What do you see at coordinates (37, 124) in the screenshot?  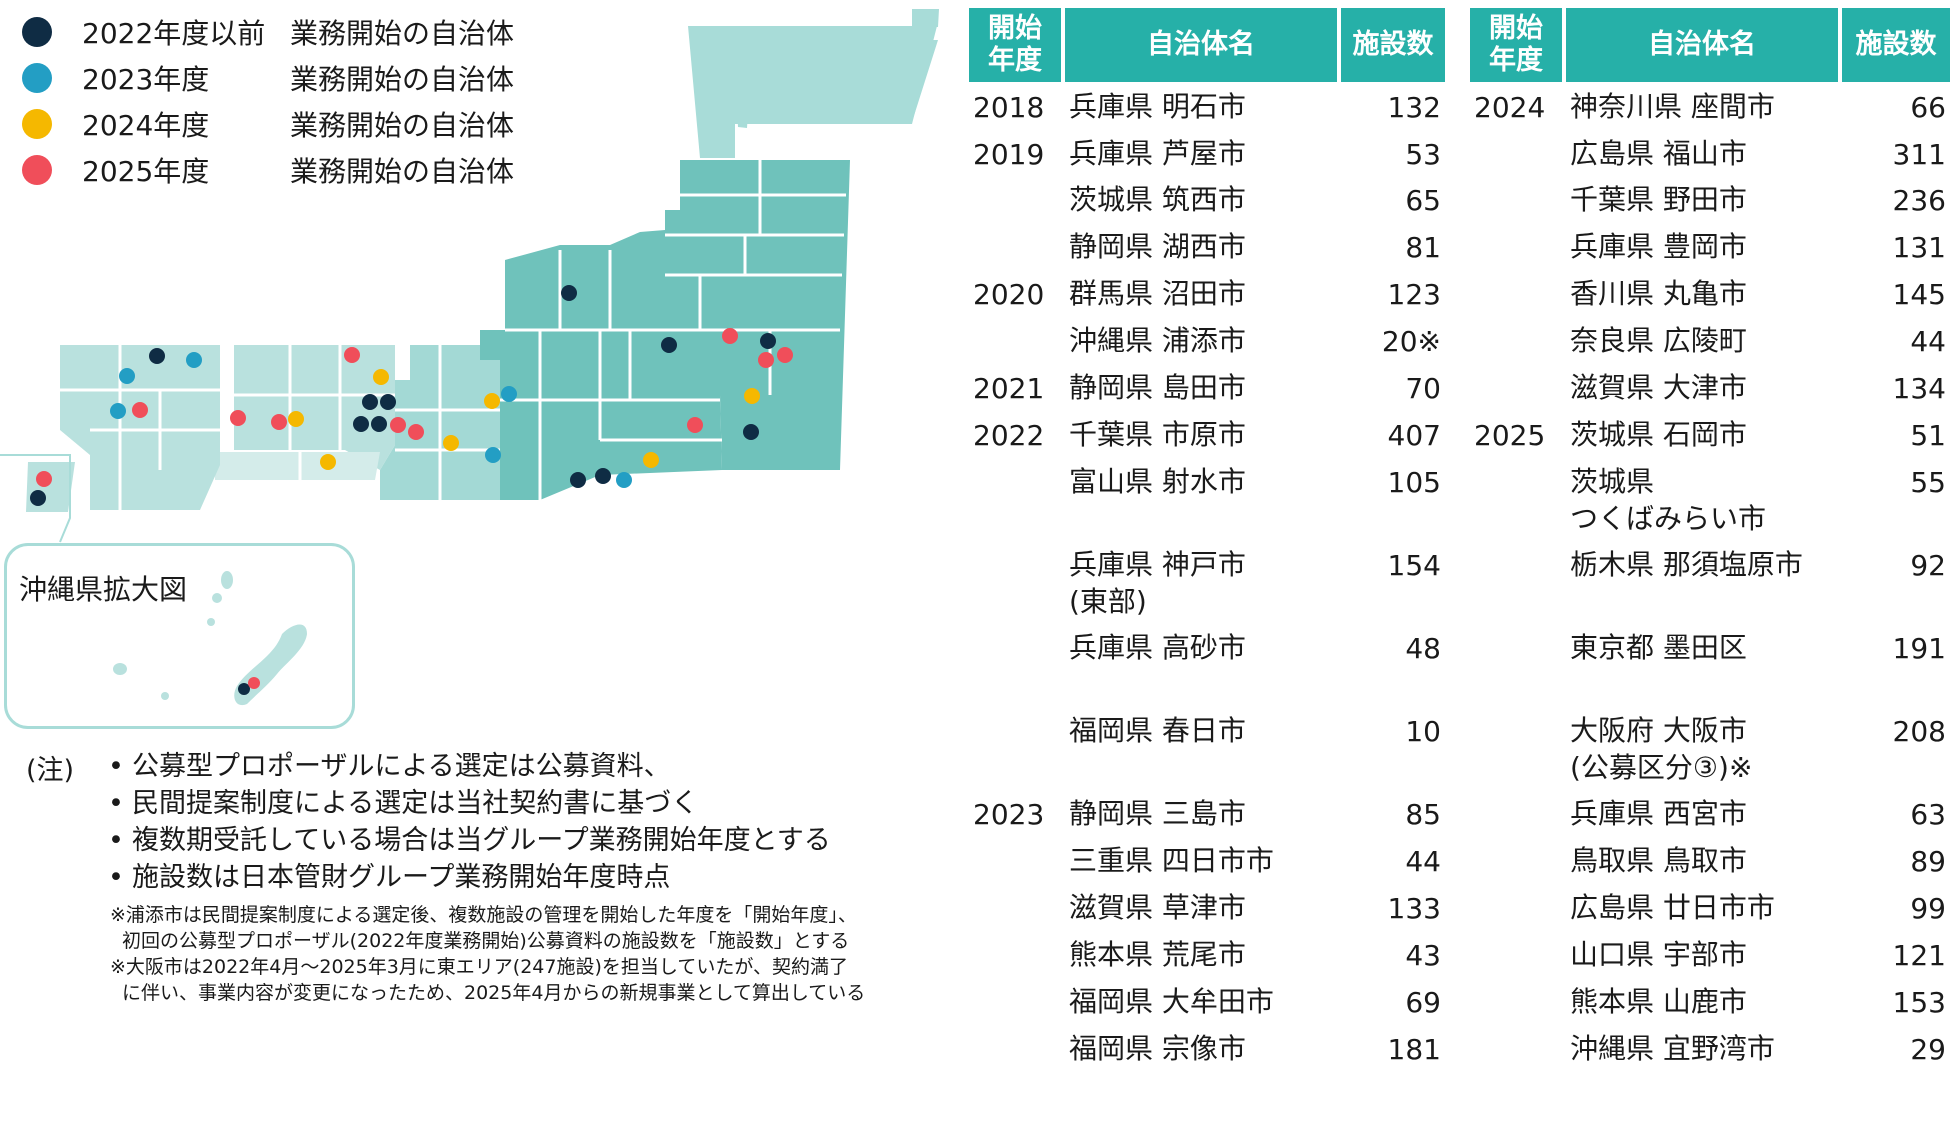 I see `legend-dot-2024` at bounding box center [37, 124].